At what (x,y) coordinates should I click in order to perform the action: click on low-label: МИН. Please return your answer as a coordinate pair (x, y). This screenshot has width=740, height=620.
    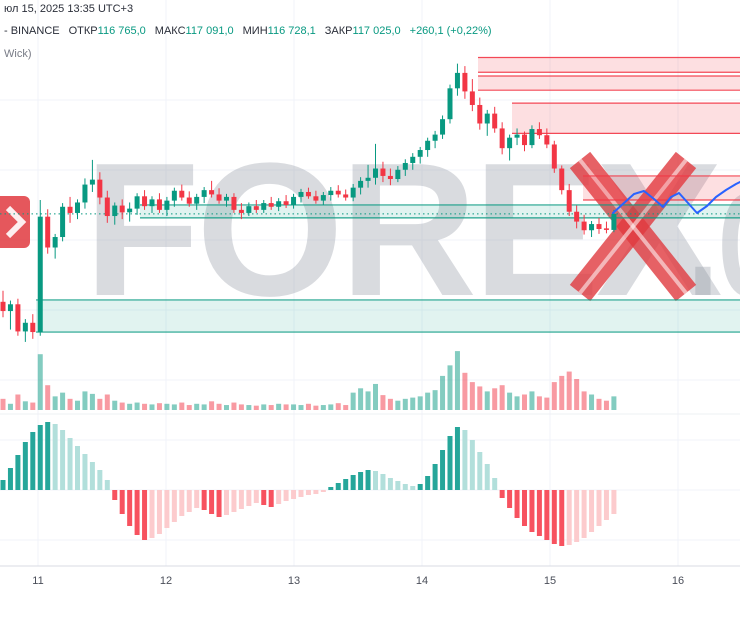
    Looking at the image, I should click on (255, 31).